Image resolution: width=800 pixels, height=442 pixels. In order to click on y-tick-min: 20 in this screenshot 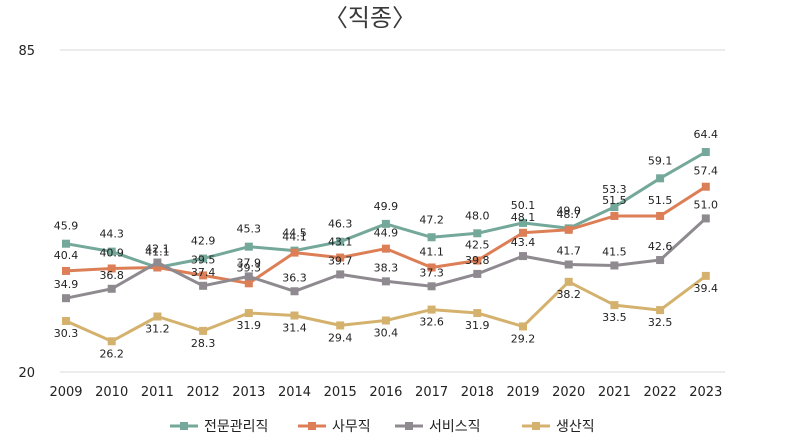, I will do `click(26, 373)`.